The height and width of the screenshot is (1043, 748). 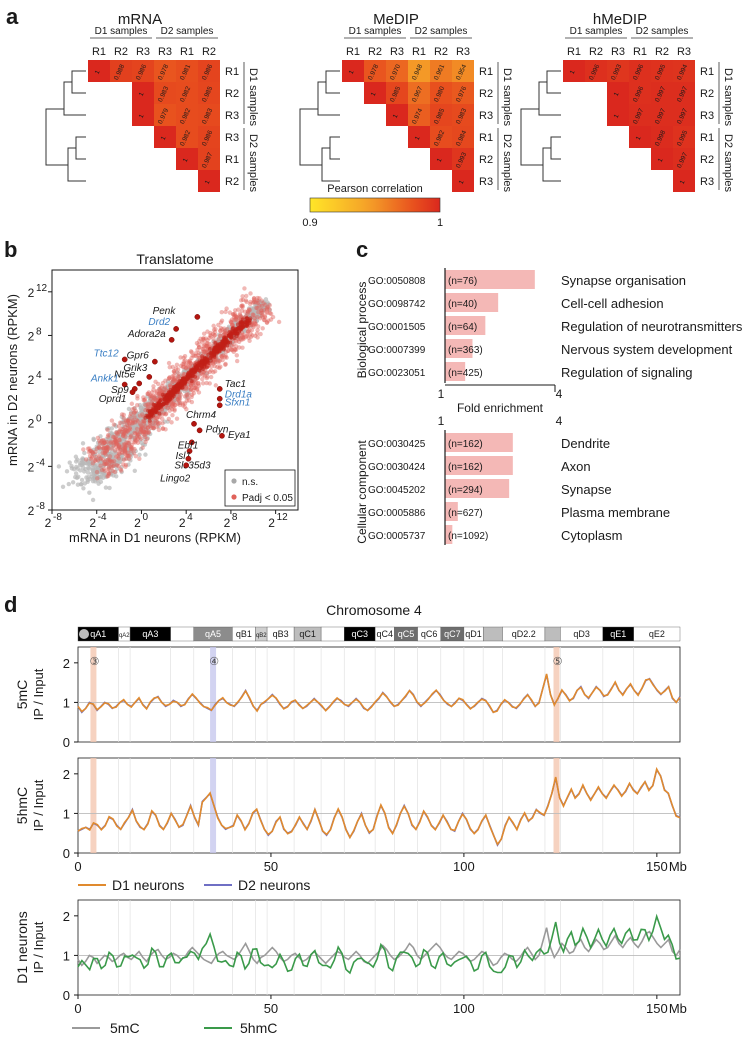 I want to click on x-tick-label: 150, so click(x=657, y=866).